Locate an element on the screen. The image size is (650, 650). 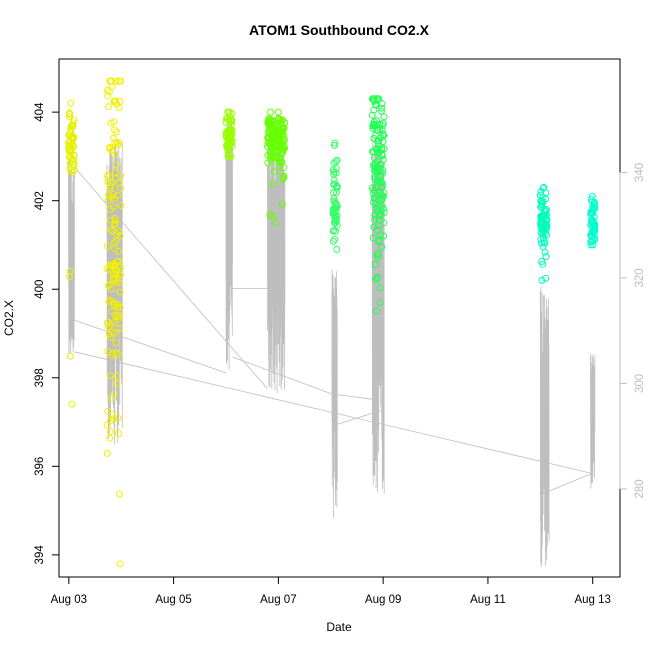
x-tick-label: Aug 03 is located at coordinates (69, 600).